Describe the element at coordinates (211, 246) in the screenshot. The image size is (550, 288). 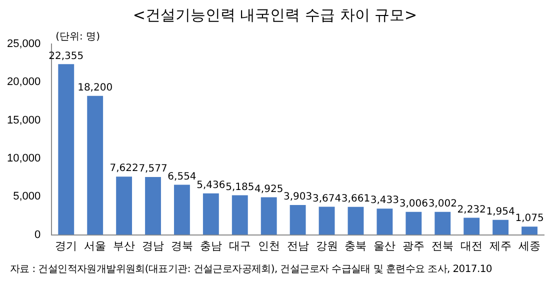
I see `x-tick-label: 충남` at that location.